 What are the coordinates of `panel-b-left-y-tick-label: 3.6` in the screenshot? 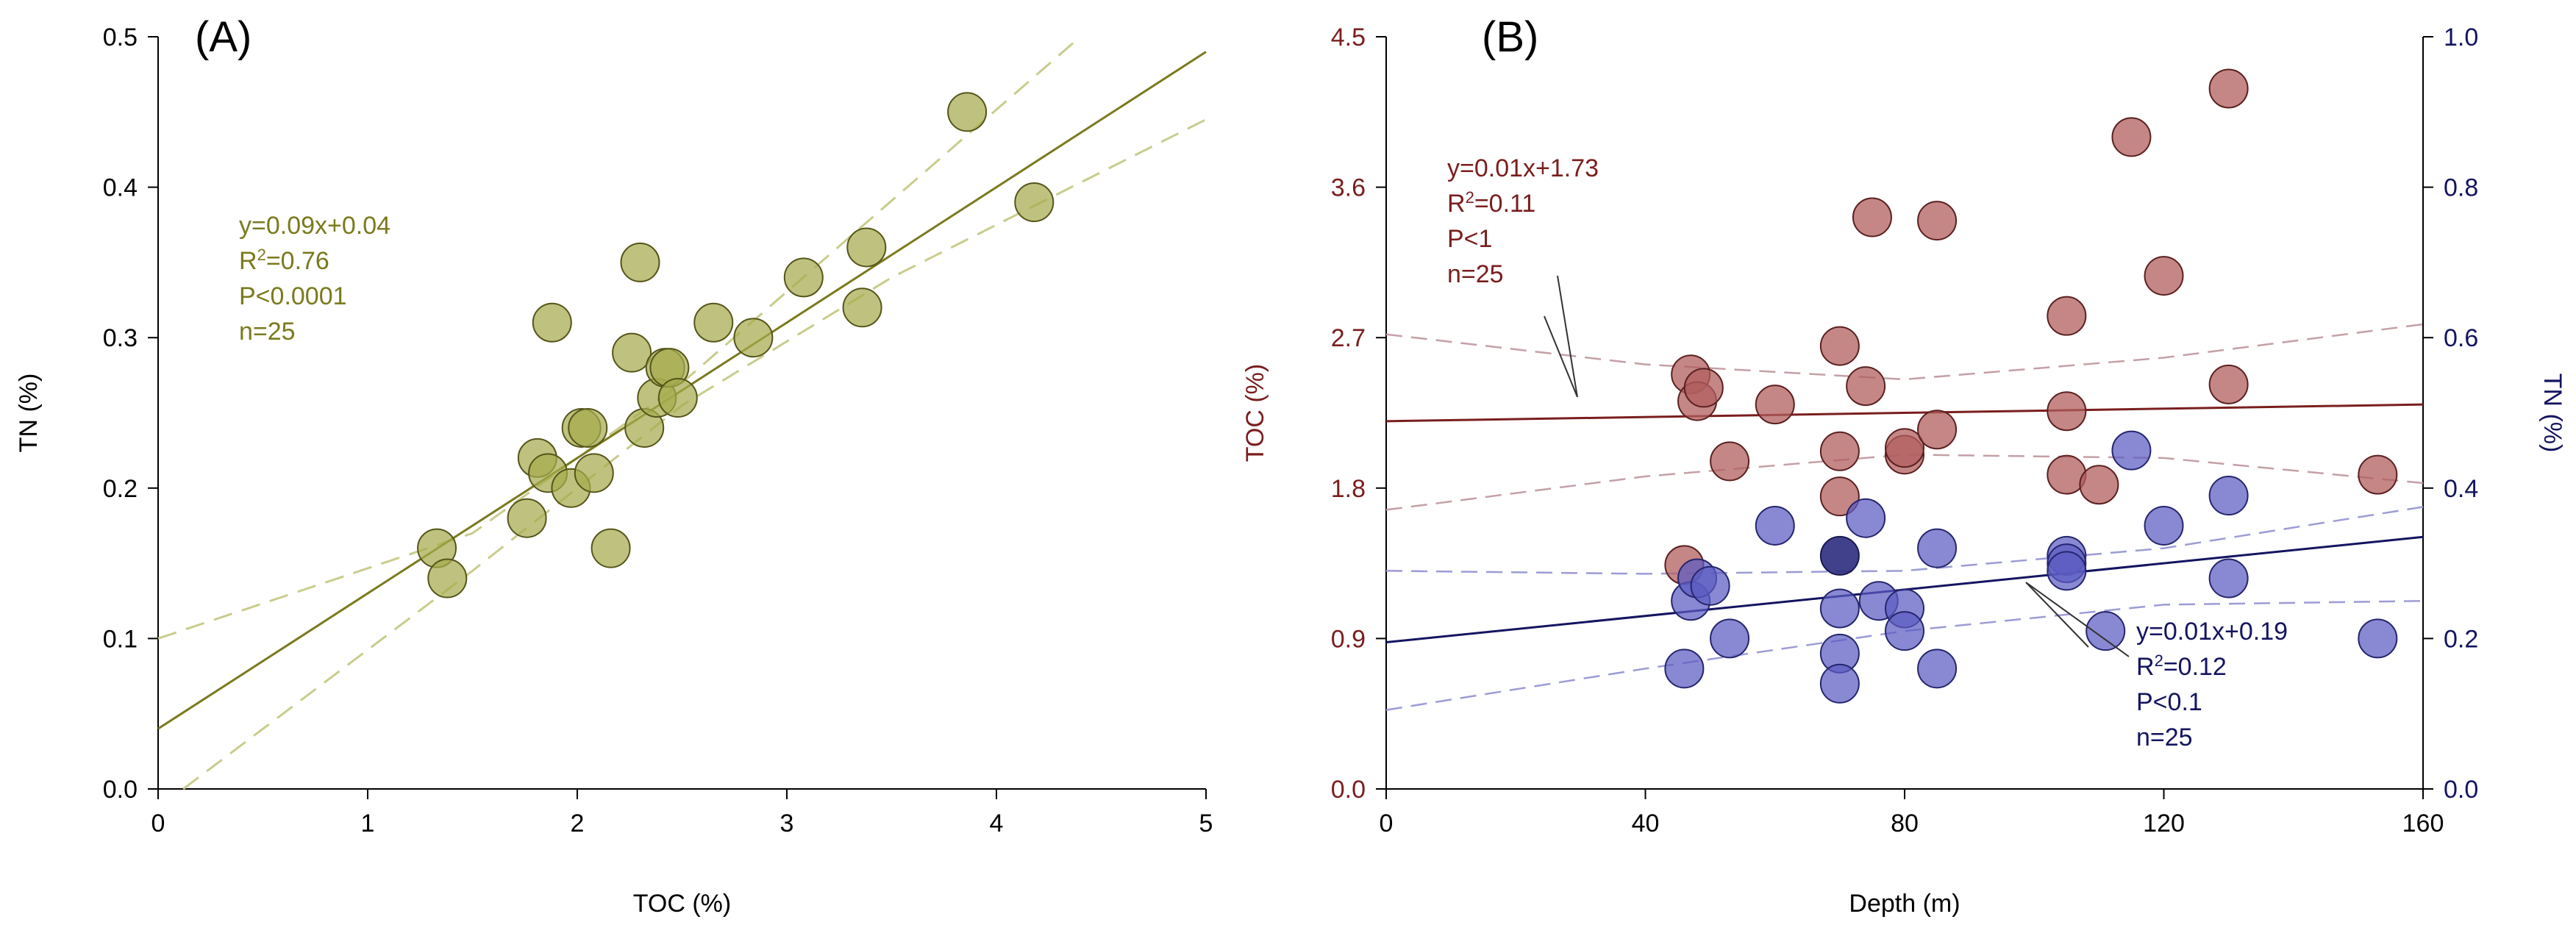 It's located at (1348, 188).